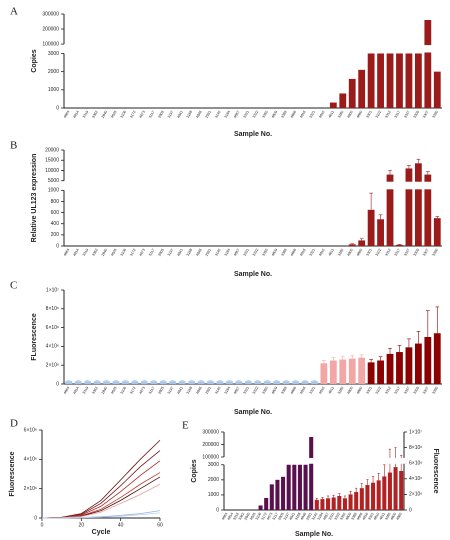 The image size is (450, 540). I want to click on y-tick-label: 100000, so click(50, 44).